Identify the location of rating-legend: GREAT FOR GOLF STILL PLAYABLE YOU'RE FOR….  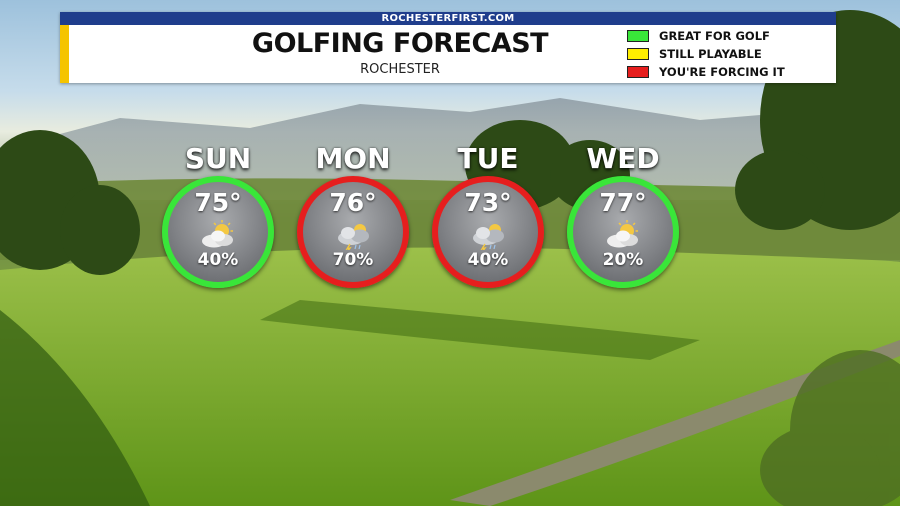
(729, 55).